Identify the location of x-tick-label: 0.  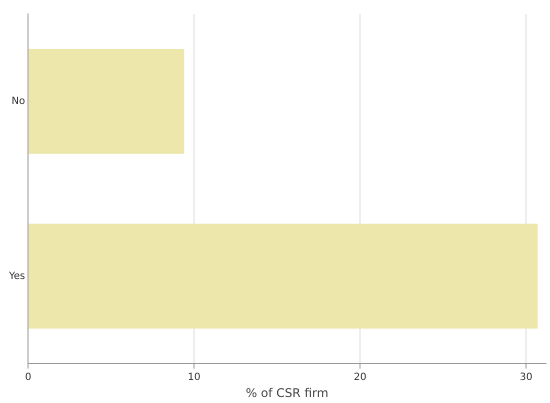
(28, 378).